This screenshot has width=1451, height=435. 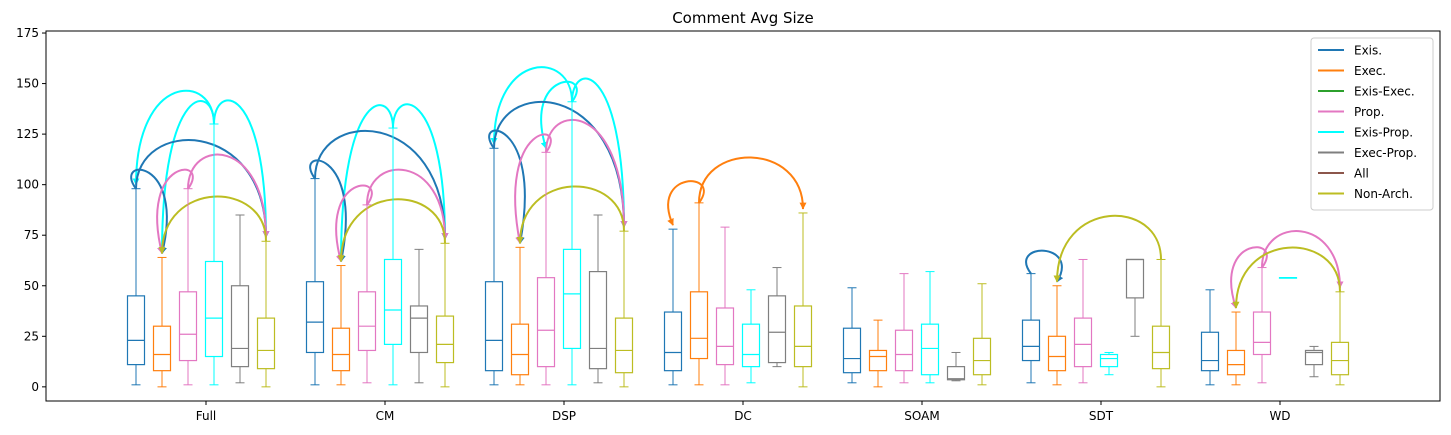 What do you see at coordinates (1107, 248) in the screenshot?
I see `arrow-sdt-non-arch-to-exec` at bounding box center [1107, 248].